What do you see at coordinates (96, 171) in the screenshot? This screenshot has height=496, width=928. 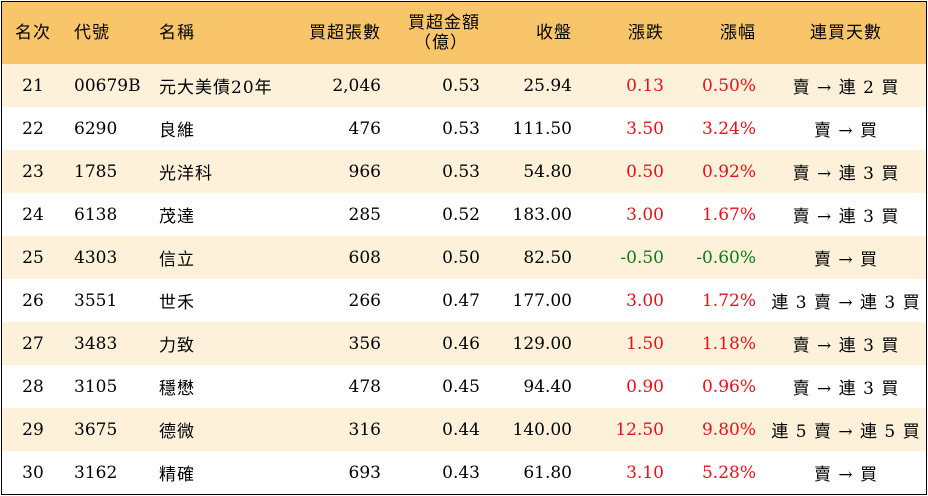 I see `code-cell: 1785` at bounding box center [96, 171].